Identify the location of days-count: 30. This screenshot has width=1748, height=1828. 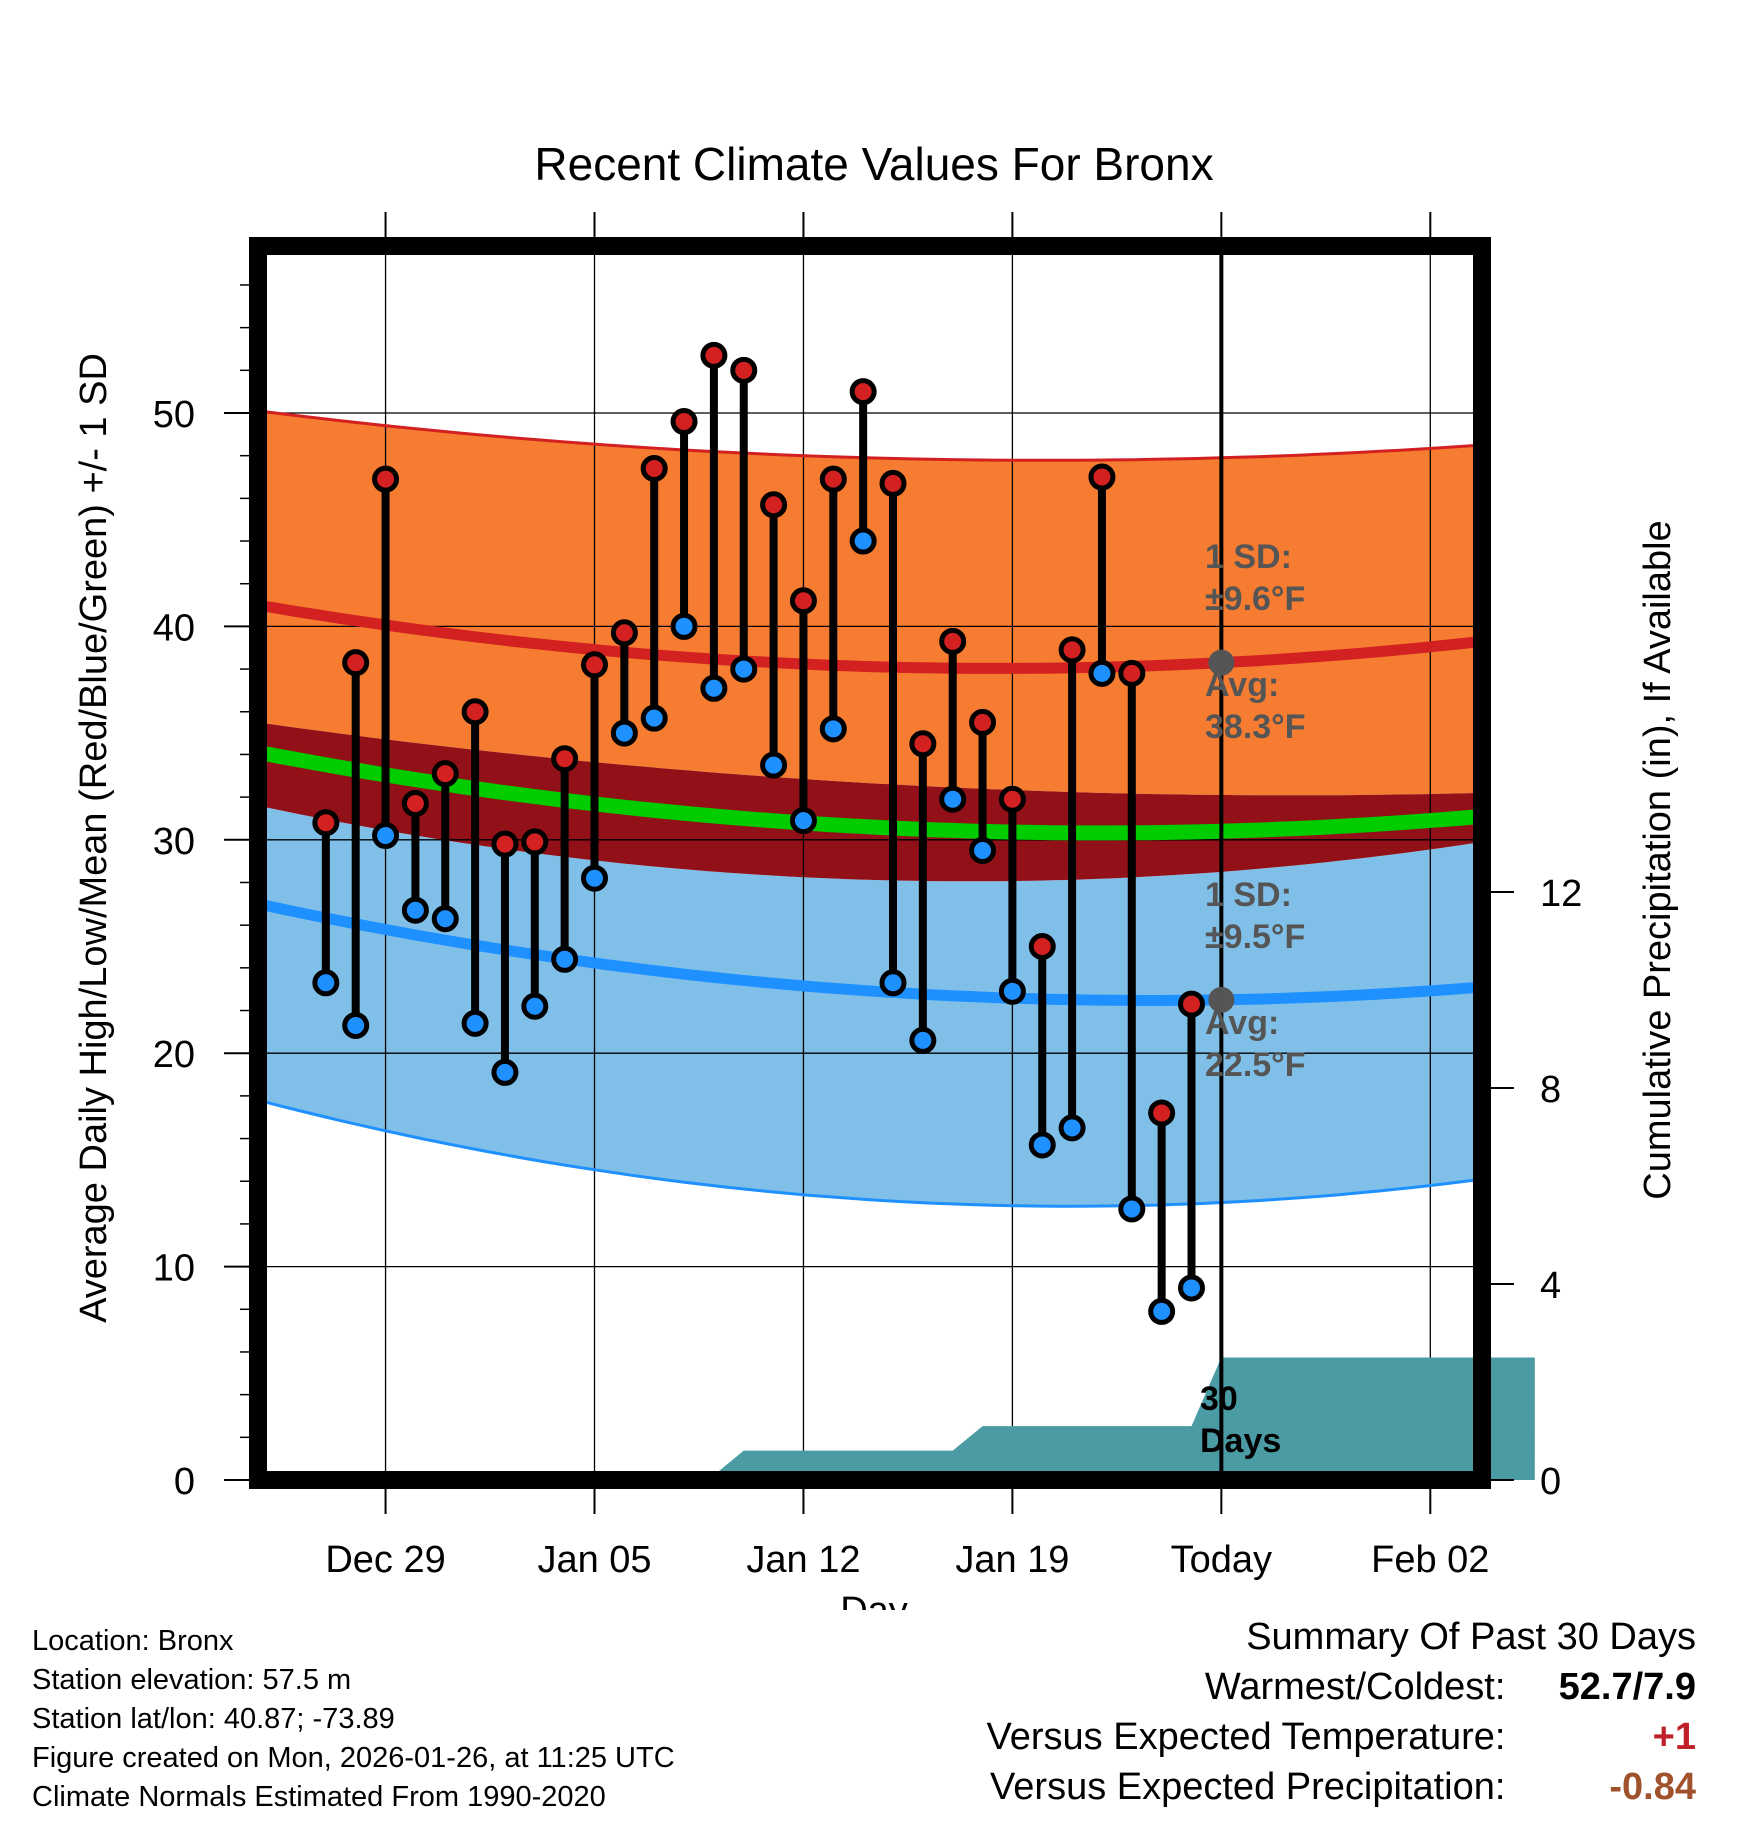
(1219, 1399).